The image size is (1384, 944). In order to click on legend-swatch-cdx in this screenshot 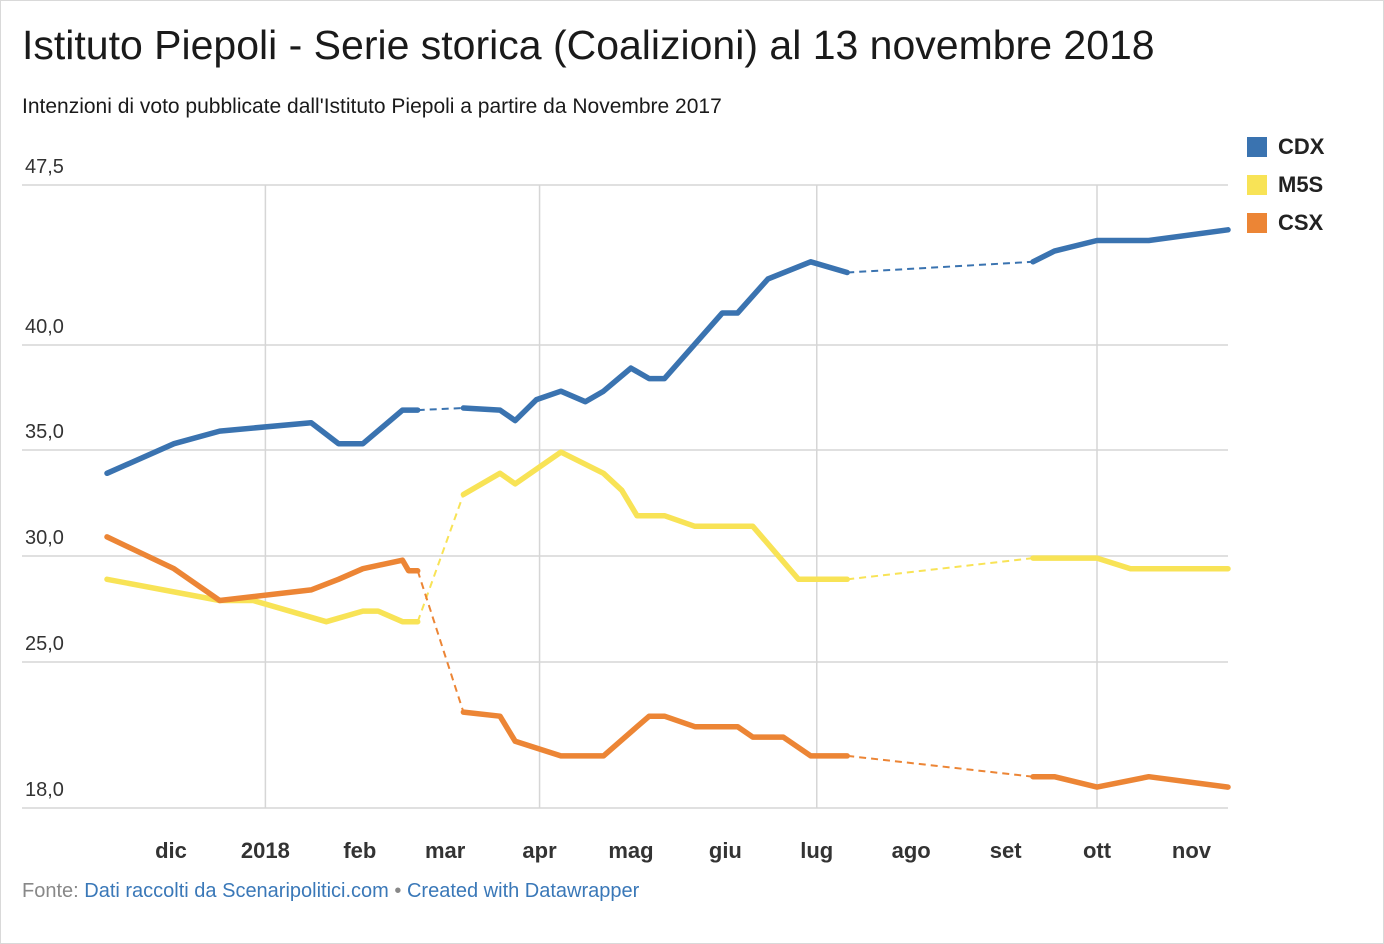, I will do `click(1257, 147)`.